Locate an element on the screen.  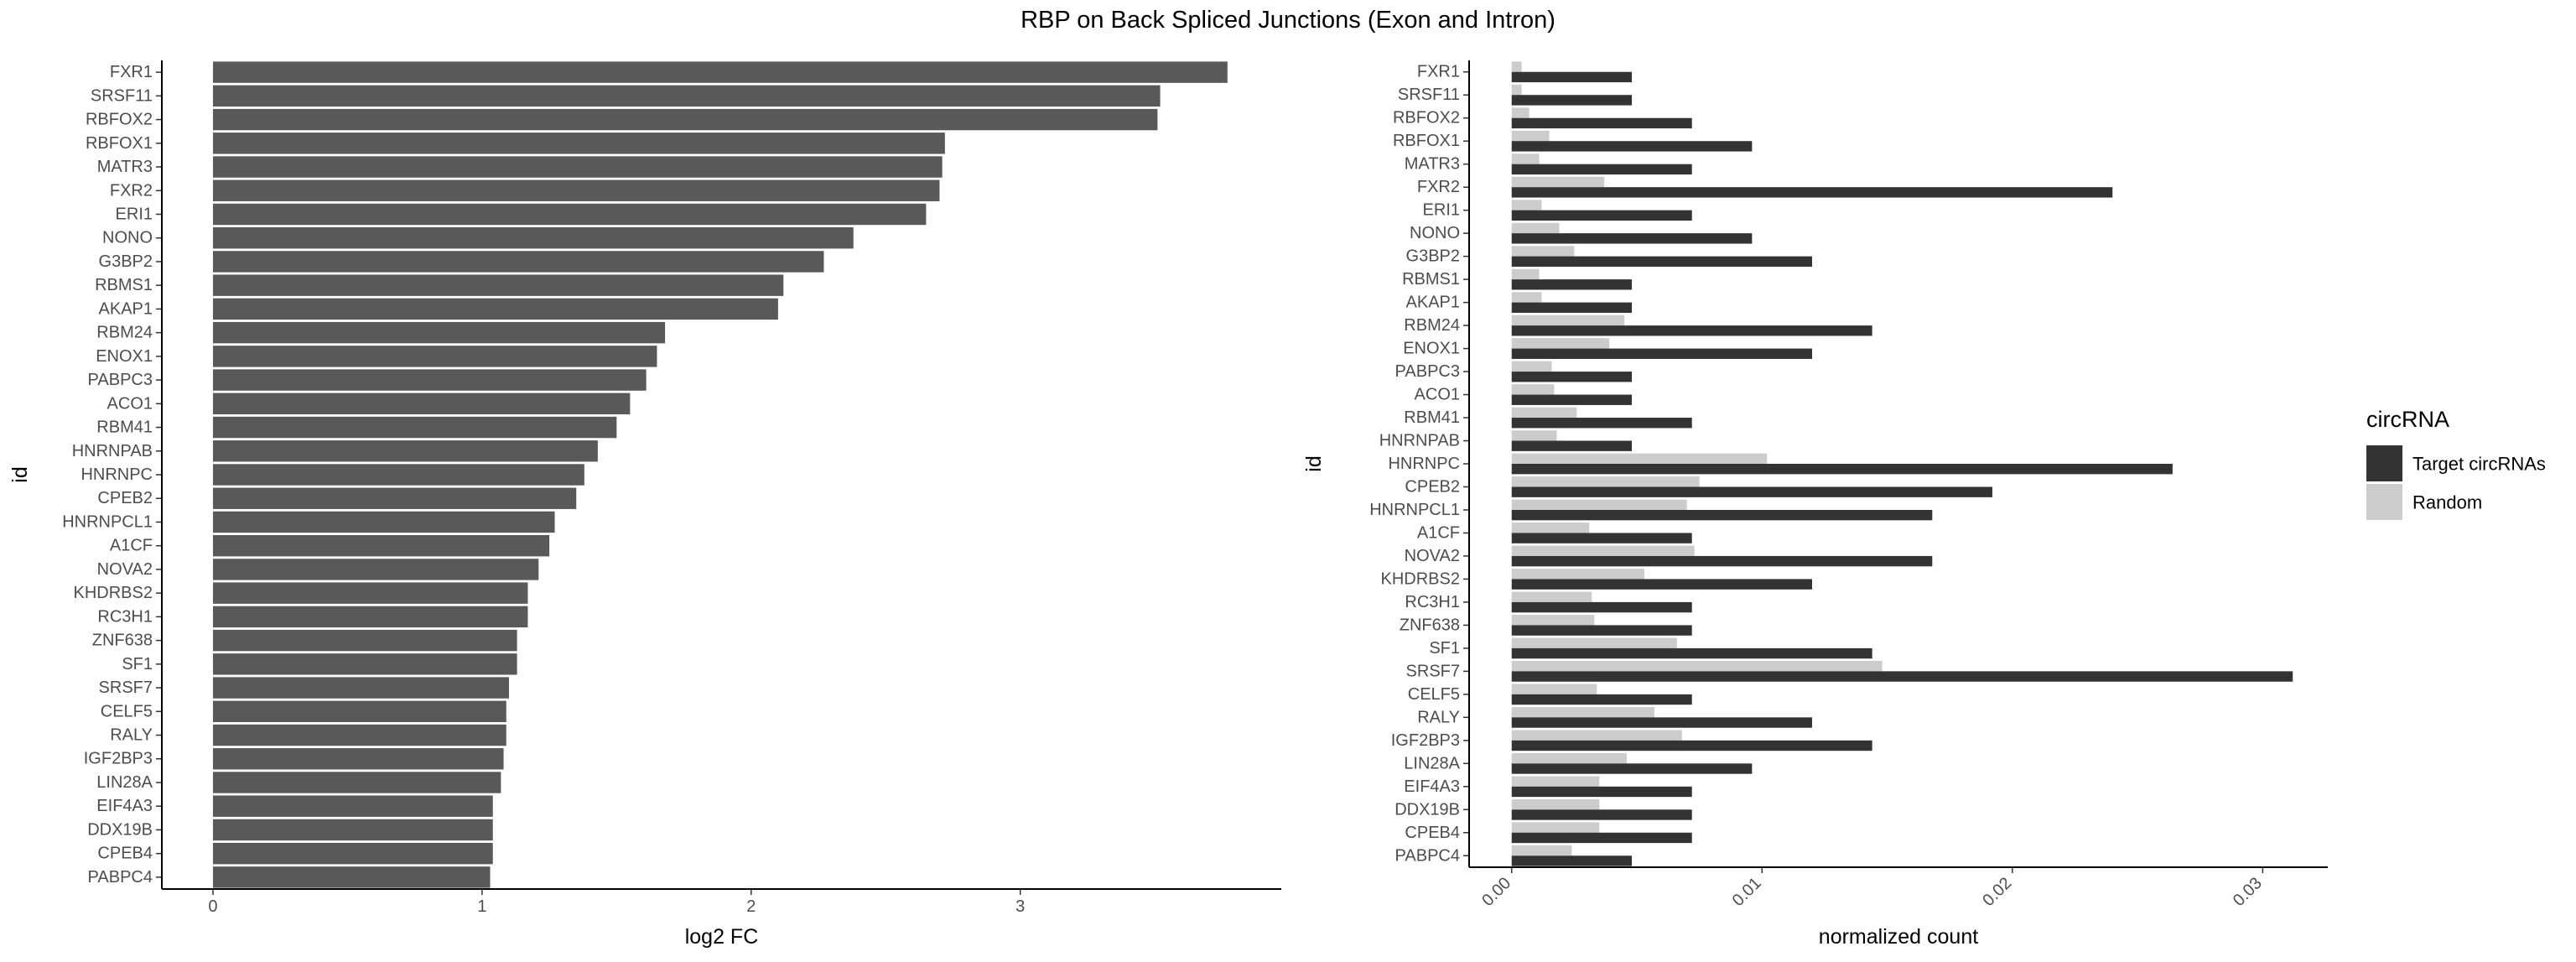
bar-log2fc-rbm41 is located at coordinates (414, 427).